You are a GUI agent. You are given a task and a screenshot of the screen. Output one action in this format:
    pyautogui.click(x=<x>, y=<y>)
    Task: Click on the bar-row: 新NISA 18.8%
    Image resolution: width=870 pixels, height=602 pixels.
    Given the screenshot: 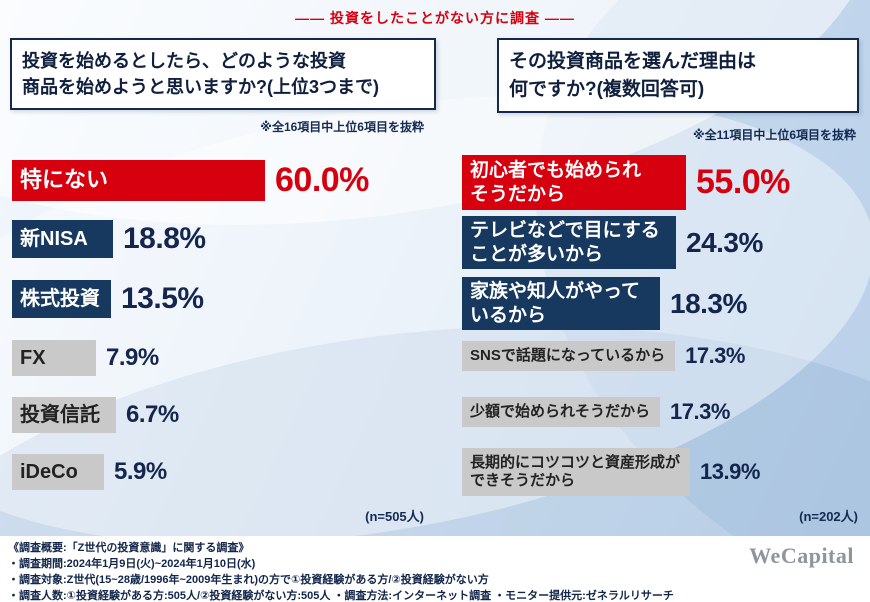 What is the action you would take?
    pyautogui.click(x=109, y=239)
    